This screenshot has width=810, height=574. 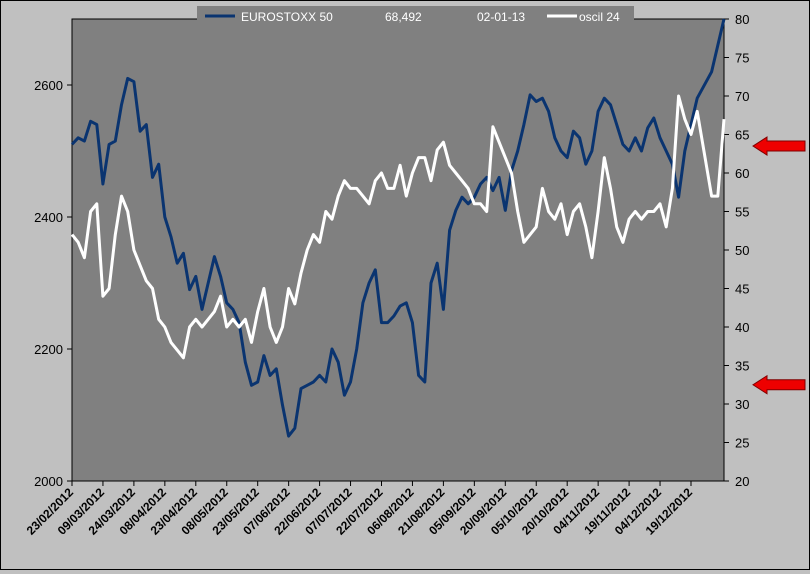 I want to click on marker-layer, so click(x=779, y=265).